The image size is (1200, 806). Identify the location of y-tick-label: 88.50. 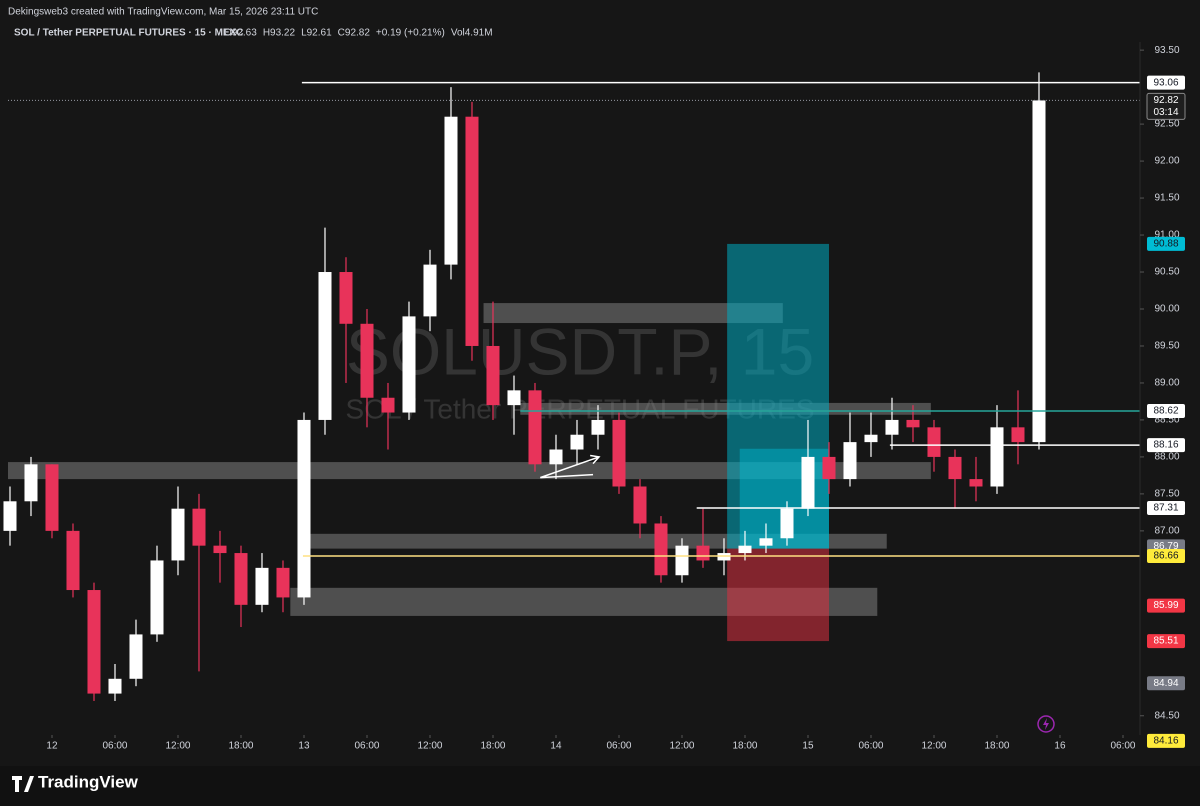
(1166, 420).